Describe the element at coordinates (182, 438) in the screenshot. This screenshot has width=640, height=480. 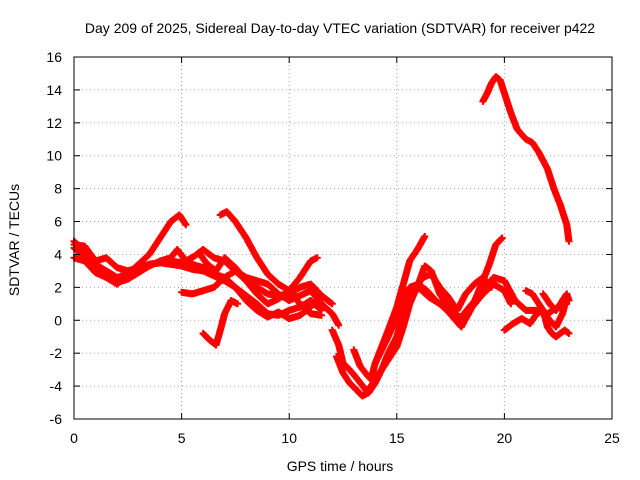
I see `x-tick-label: 5` at that location.